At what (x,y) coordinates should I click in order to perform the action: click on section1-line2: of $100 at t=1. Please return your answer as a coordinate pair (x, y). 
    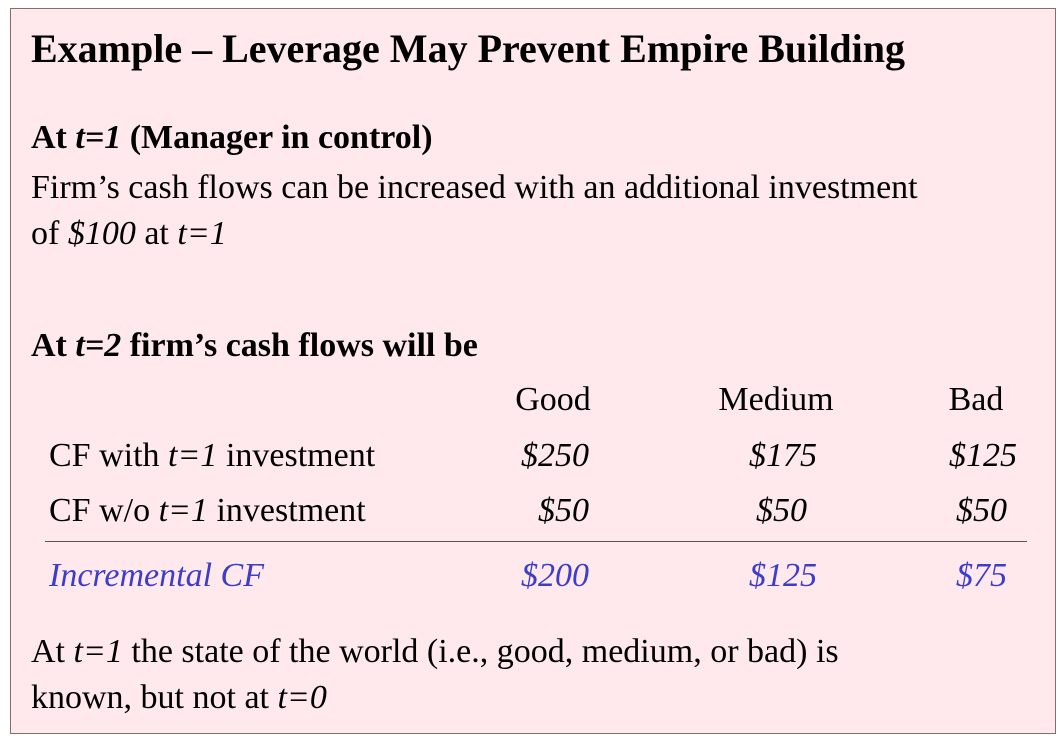
    Looking at the image, I should click on (474, 238).